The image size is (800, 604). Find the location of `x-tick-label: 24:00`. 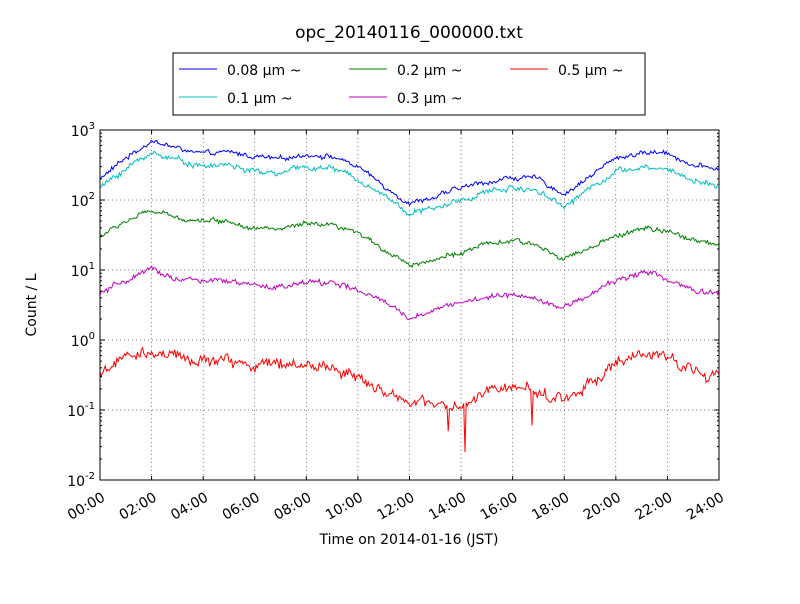

x-tick-label: 24:00 is located at coordinates (705, 507).